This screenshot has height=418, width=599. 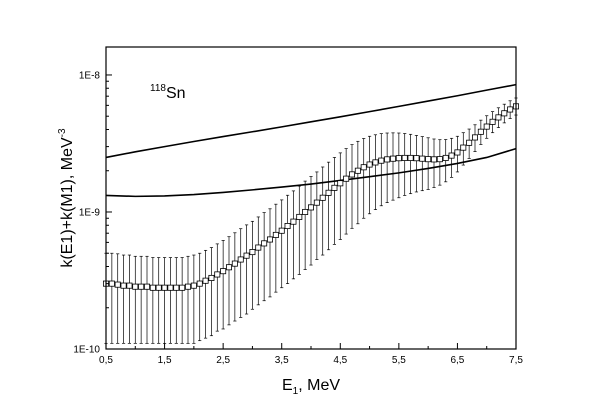 What do you see at coordinates (158, 88) in the screenshot?
I see `annotation-superscript: 118` at bounding box center [158, 88].